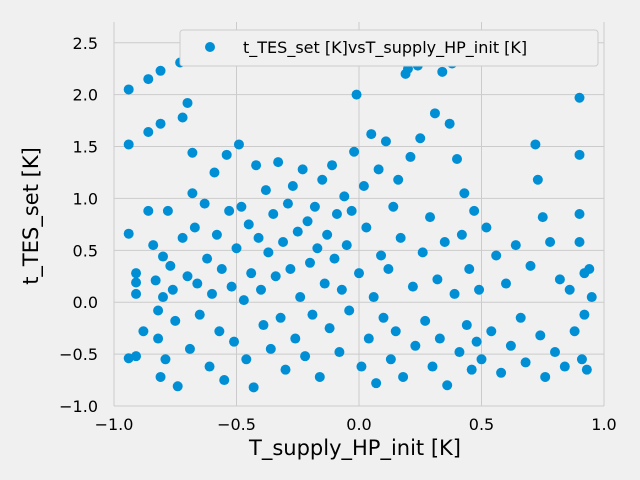  What do you see at coordinates (354, 448) in the screenshot?
I see `x-axis-label: T_supply_HP_init [K]` at bounding box center [354, 448].